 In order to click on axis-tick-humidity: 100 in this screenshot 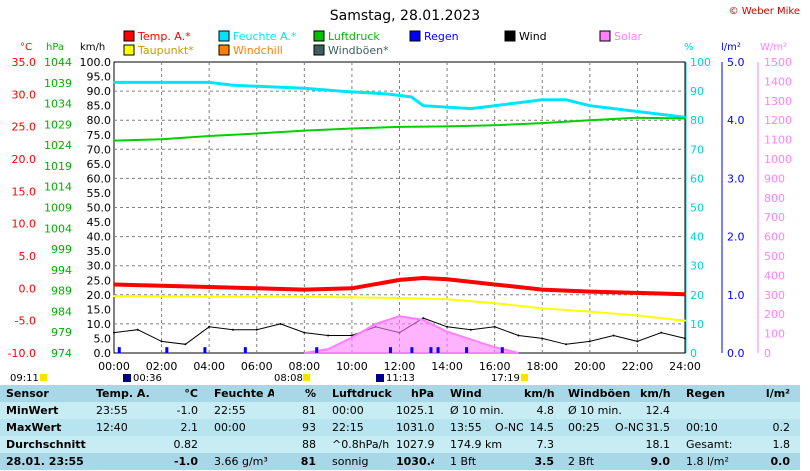, I will do `click(700, 62)`.